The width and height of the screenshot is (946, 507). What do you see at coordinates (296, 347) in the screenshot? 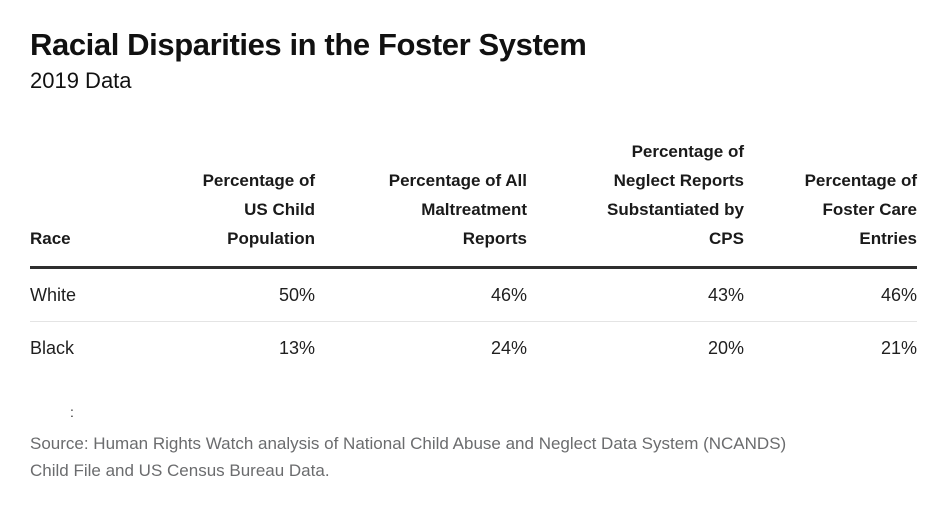
I see `value-cell: 13%` at bounding box center [296, 347].